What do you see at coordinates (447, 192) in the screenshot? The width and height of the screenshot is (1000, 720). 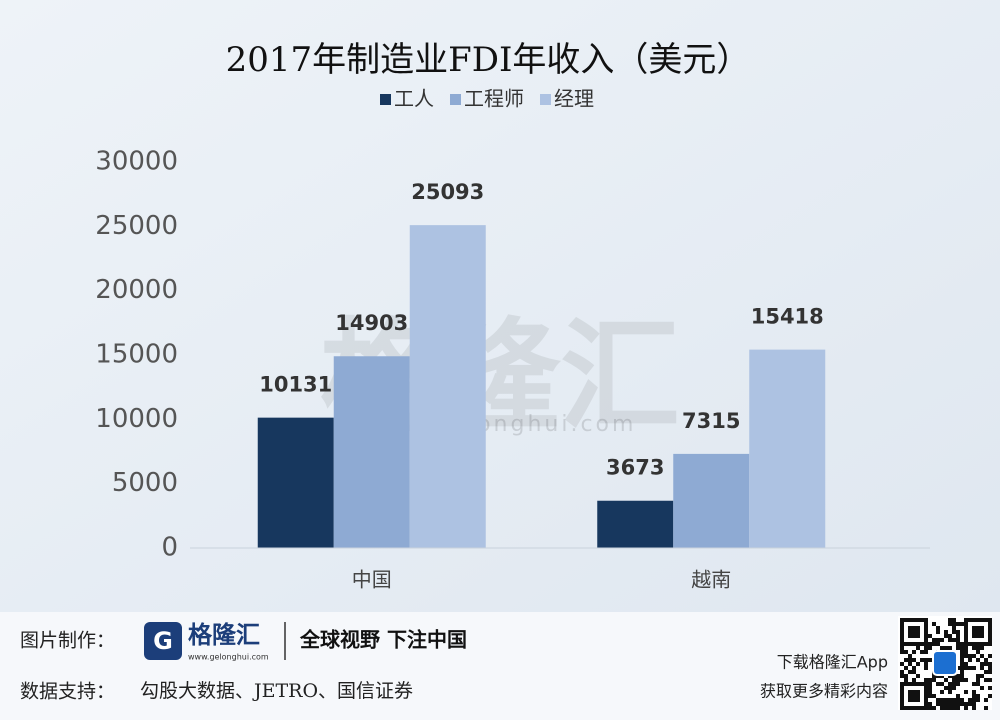 I see `data-label: 25093` at bounding box center [447, 192].